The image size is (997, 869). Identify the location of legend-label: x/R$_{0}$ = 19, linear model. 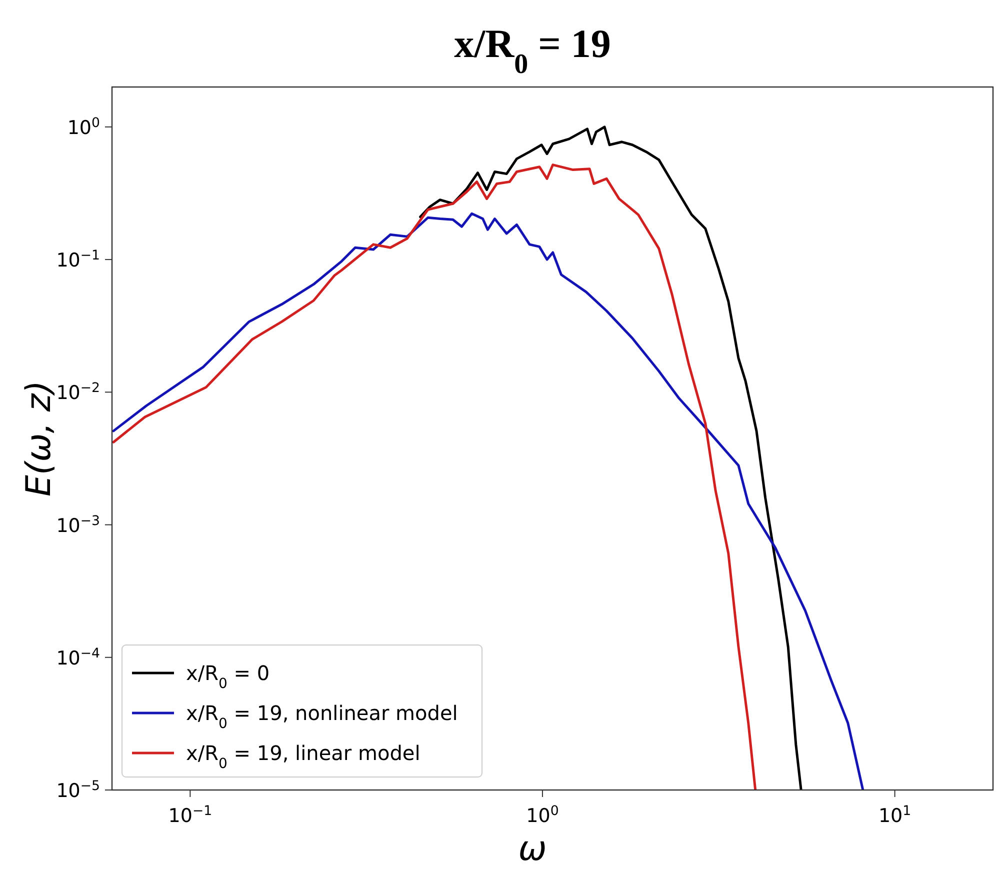
(303, 756).